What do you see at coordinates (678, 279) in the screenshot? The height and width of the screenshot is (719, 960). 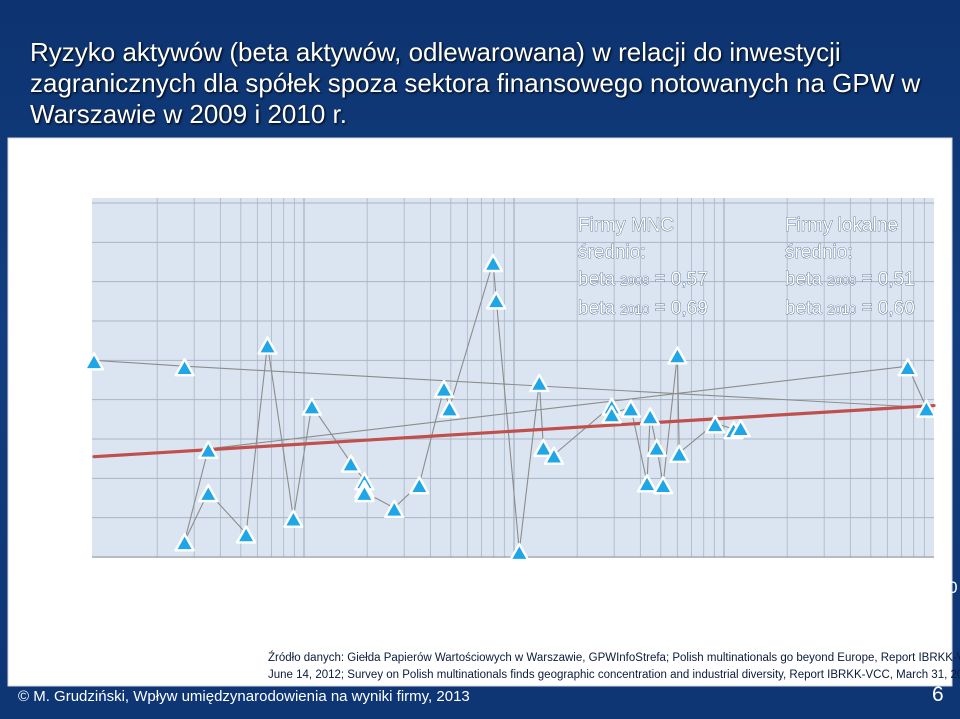 I see `mnc-b09-value: = 0,57` at bounding box center [678, 279].